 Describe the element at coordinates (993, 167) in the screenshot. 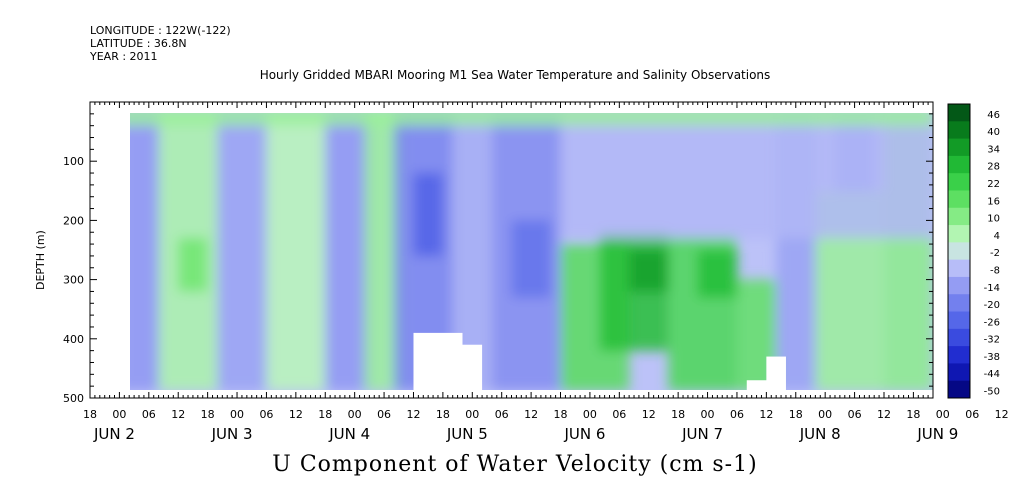

I see `colorbar-label: 28` at that location.